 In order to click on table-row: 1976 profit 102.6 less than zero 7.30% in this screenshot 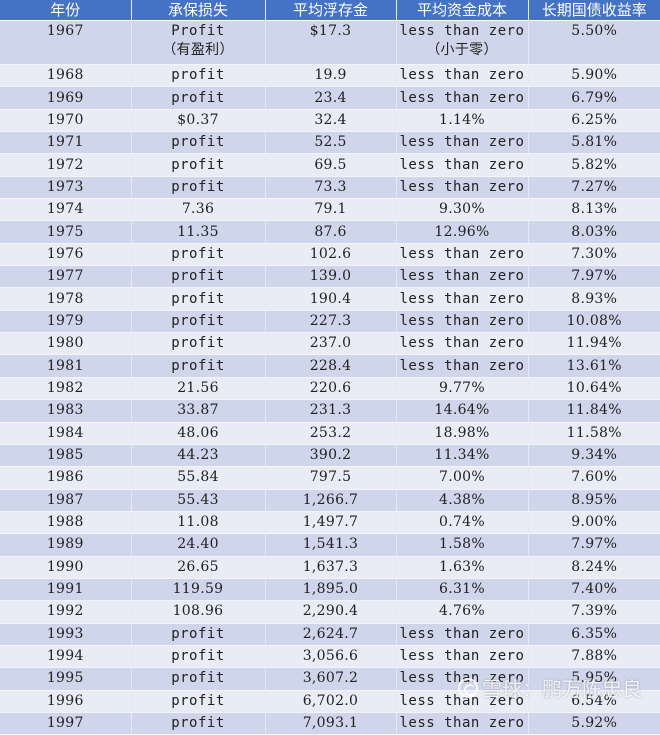, I will do `click(330, 255)`.